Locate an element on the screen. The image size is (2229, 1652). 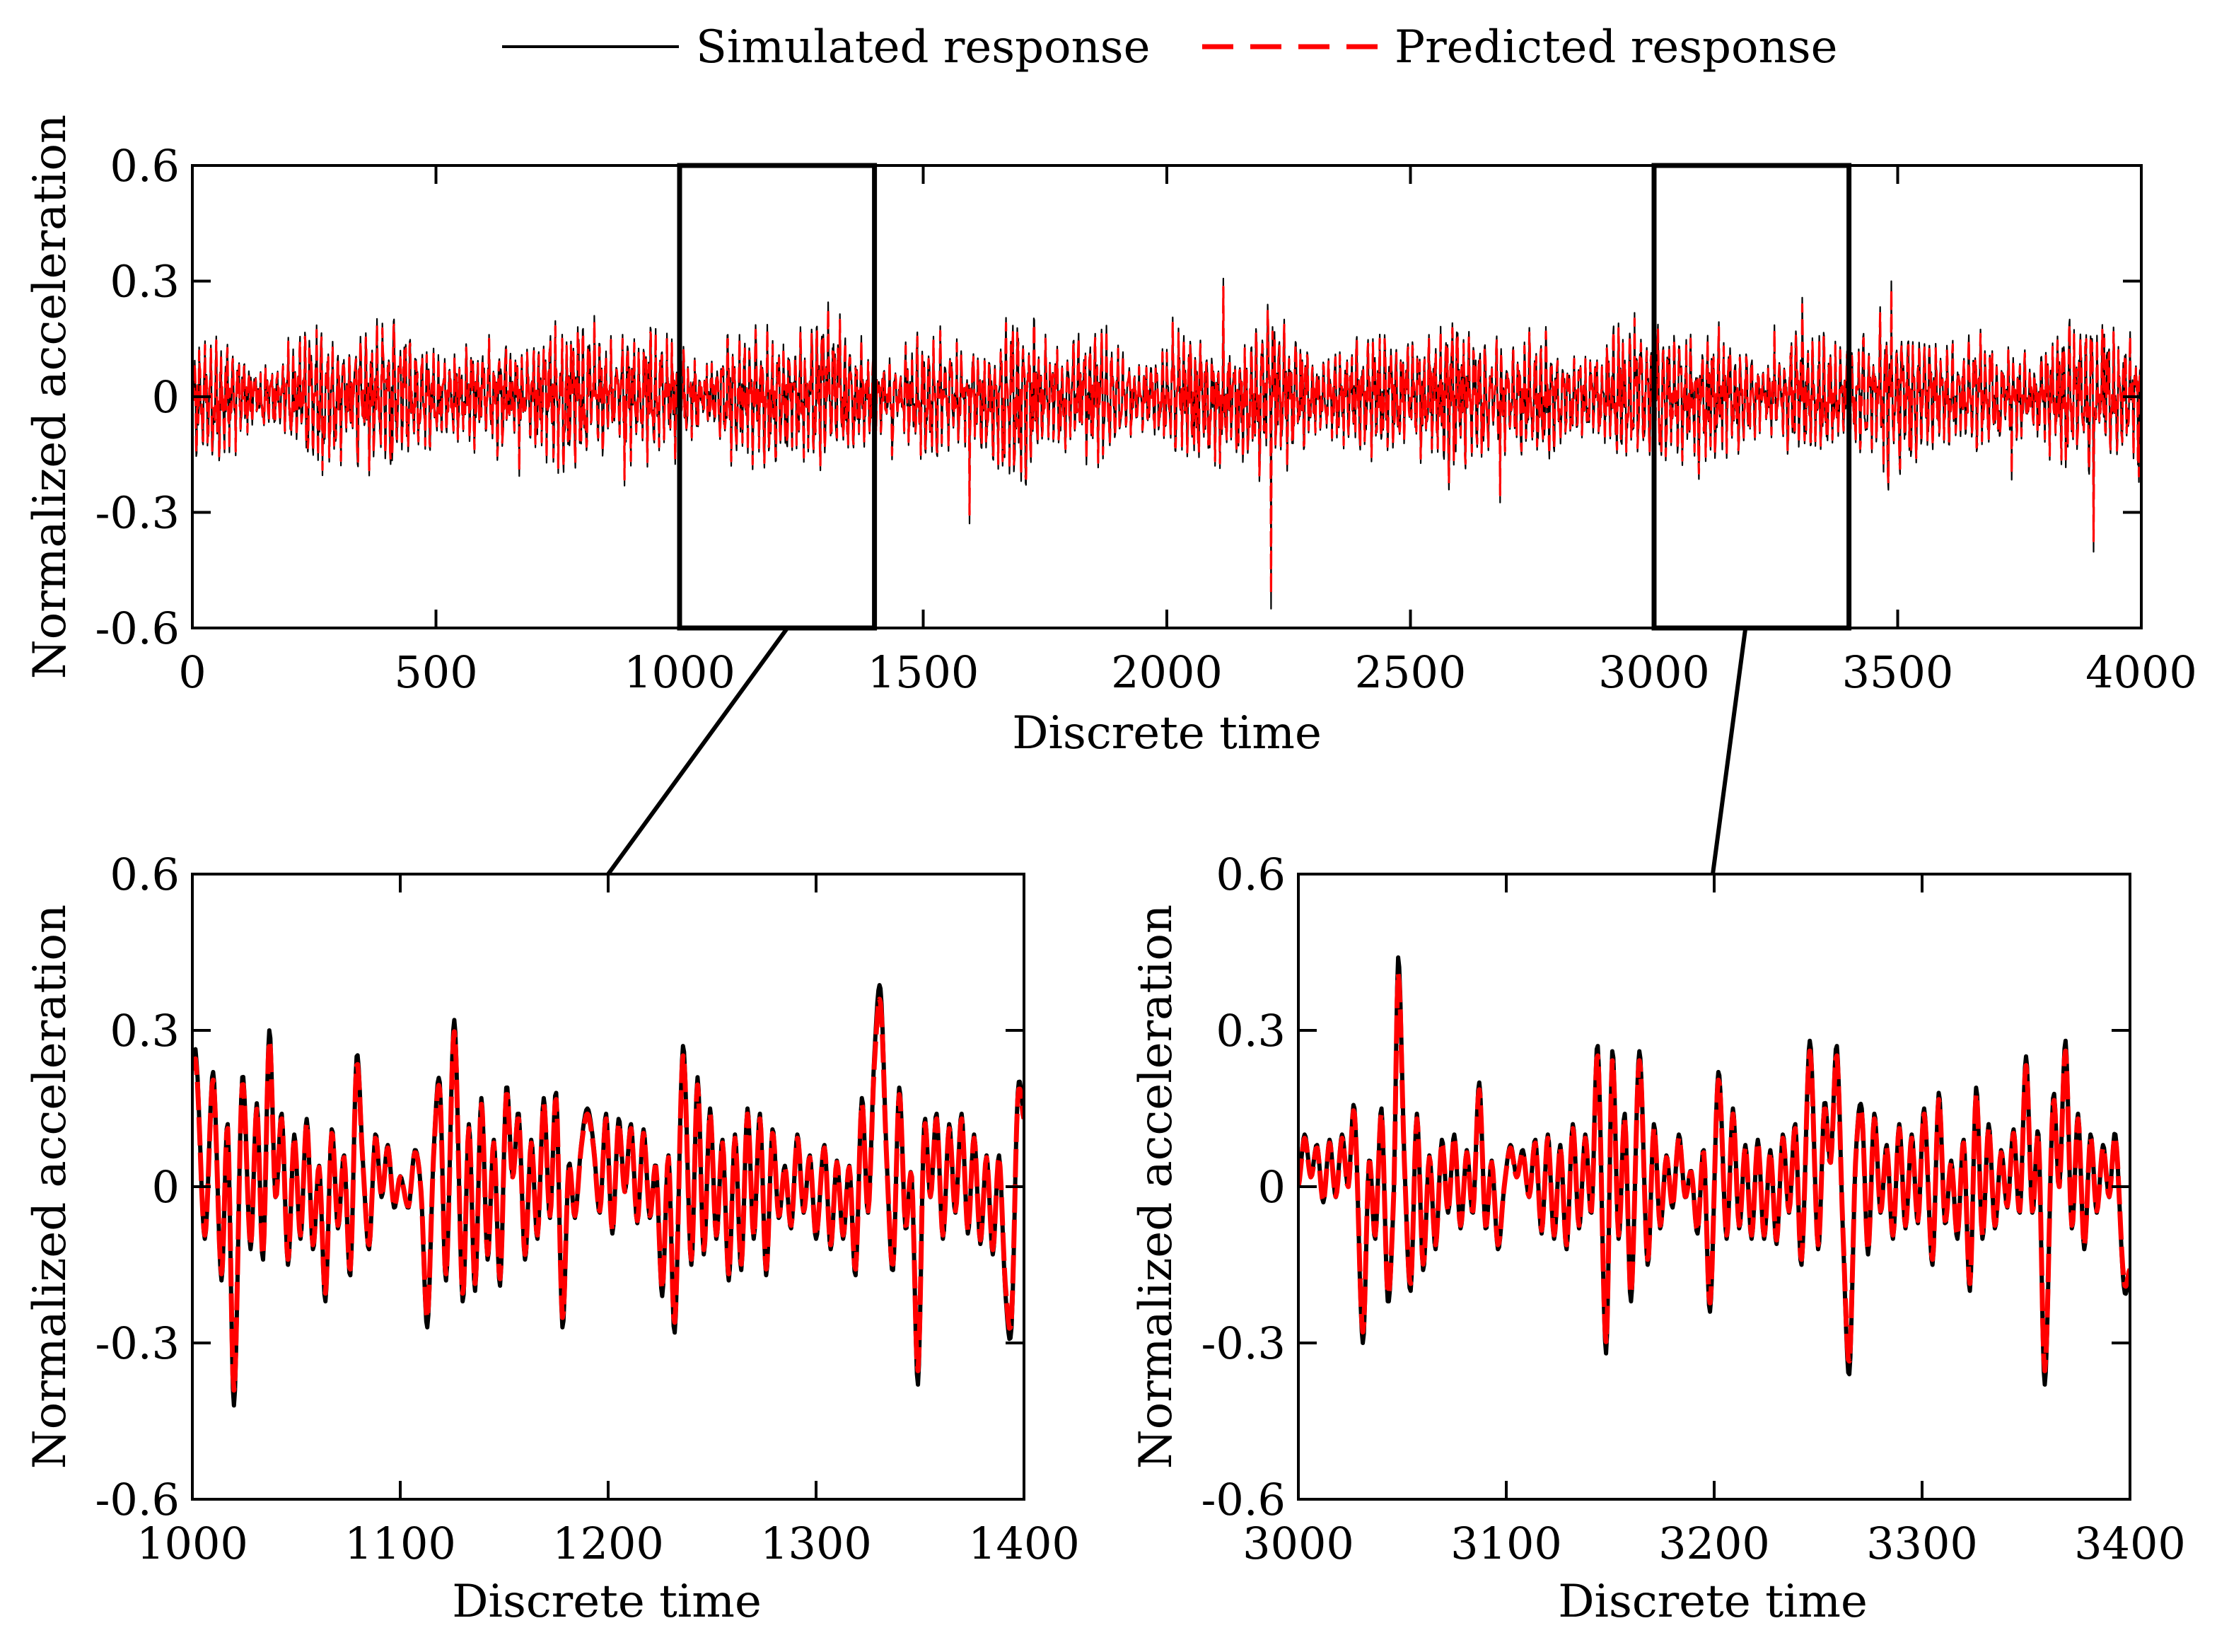
x-tick-label: 1200 is located at coordinates (608, 1544).